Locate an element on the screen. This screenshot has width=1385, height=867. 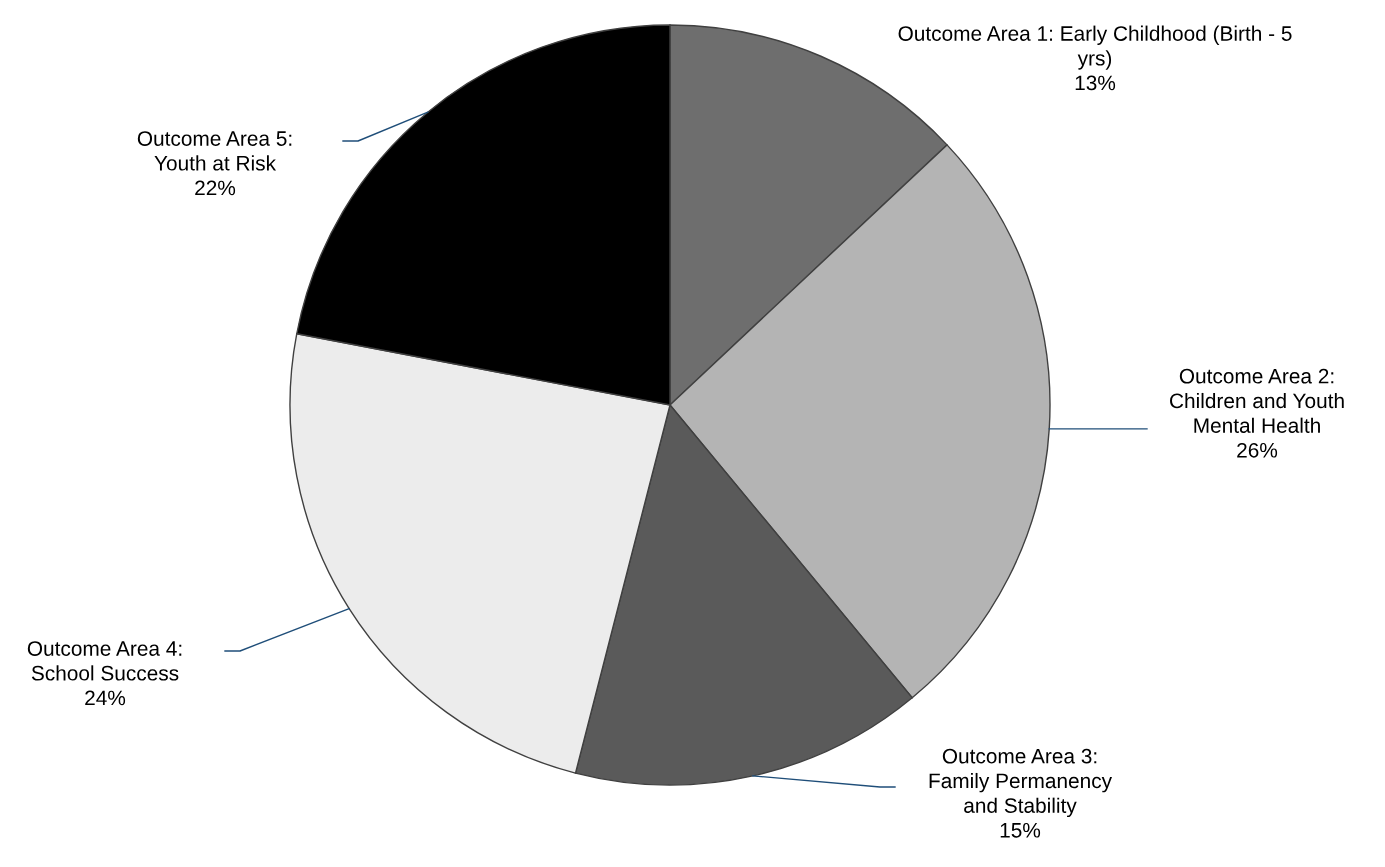
data-label: 24% is located at coordinates (105, 698).